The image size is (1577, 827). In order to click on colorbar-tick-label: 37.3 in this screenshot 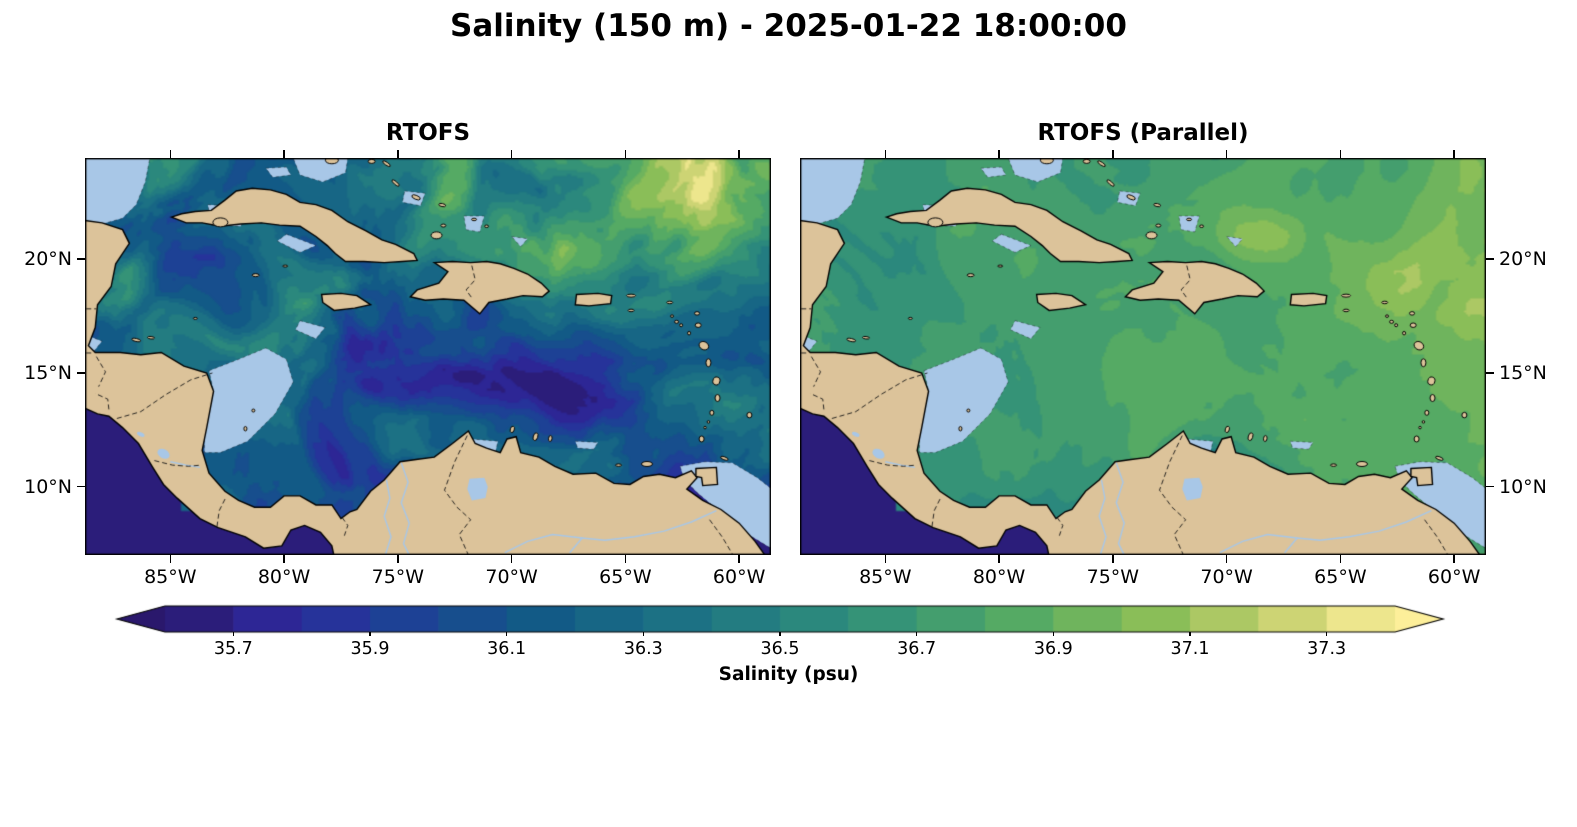, I will do `click(1327, 649)`.